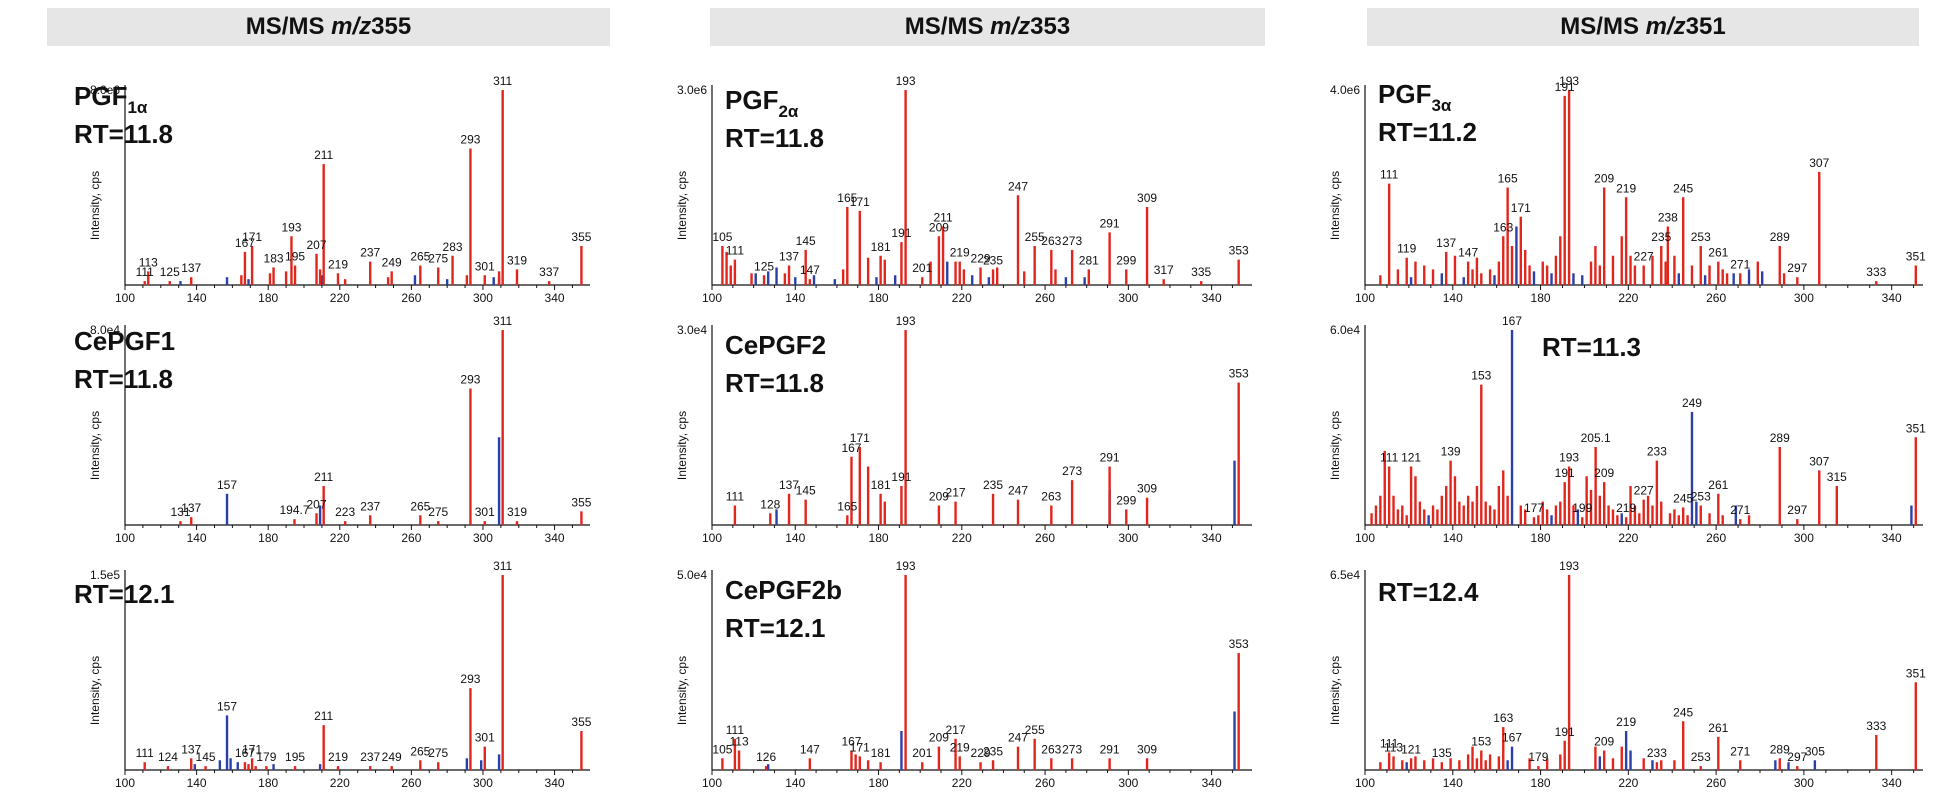 This screenshot has width=1935, height=800. I want to click on peak-label: 217, so click(956, 493).